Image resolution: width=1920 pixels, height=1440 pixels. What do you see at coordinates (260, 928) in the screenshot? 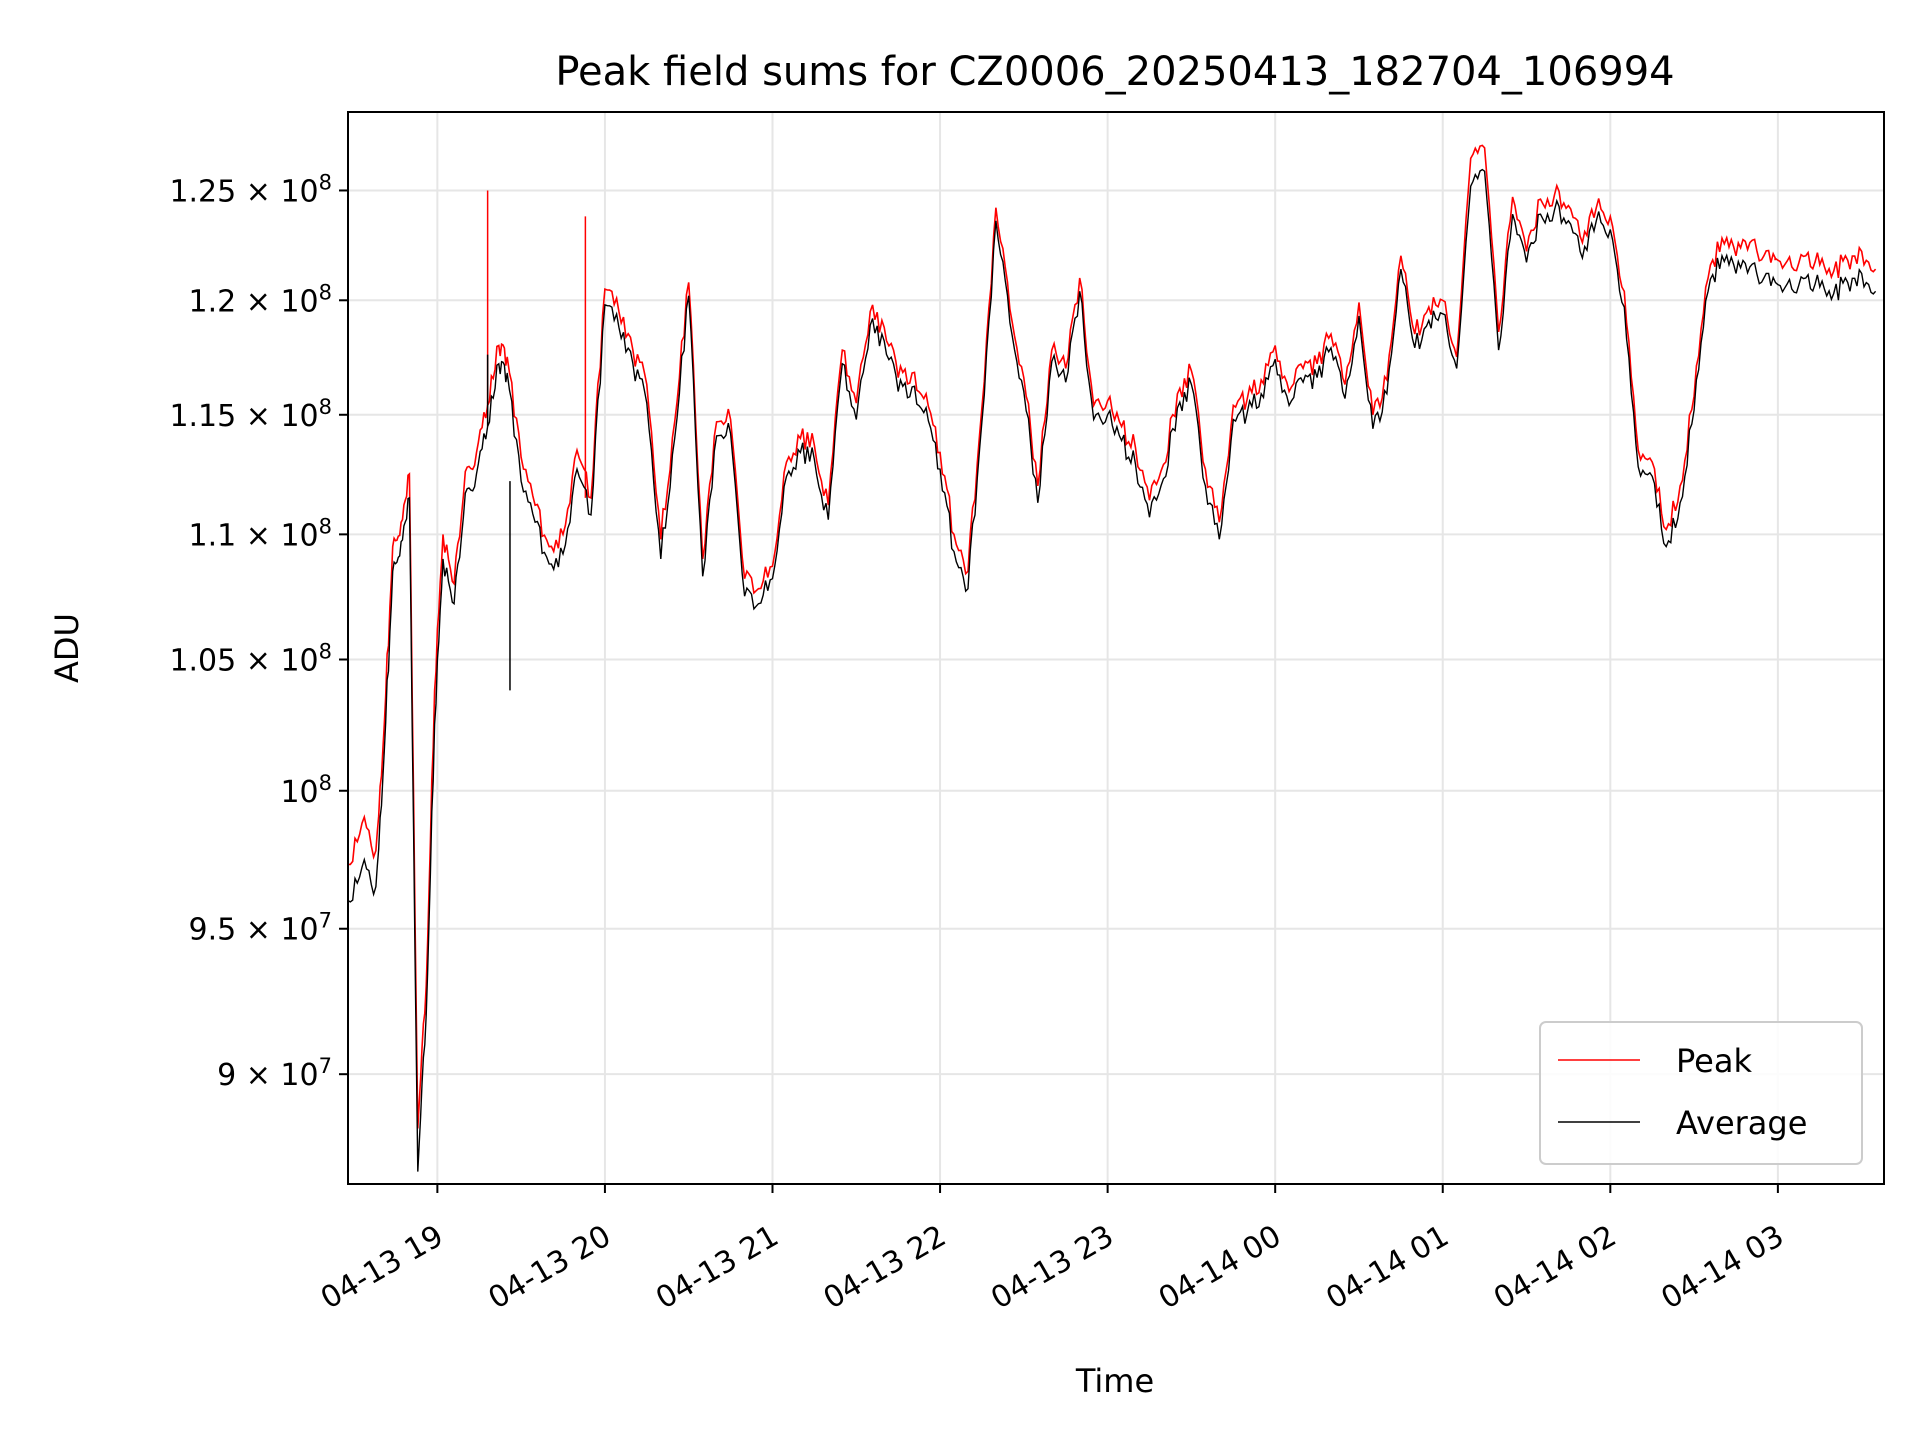
I see `y-tick-label: 9.5 × 107` at bounding box center [260, 928].